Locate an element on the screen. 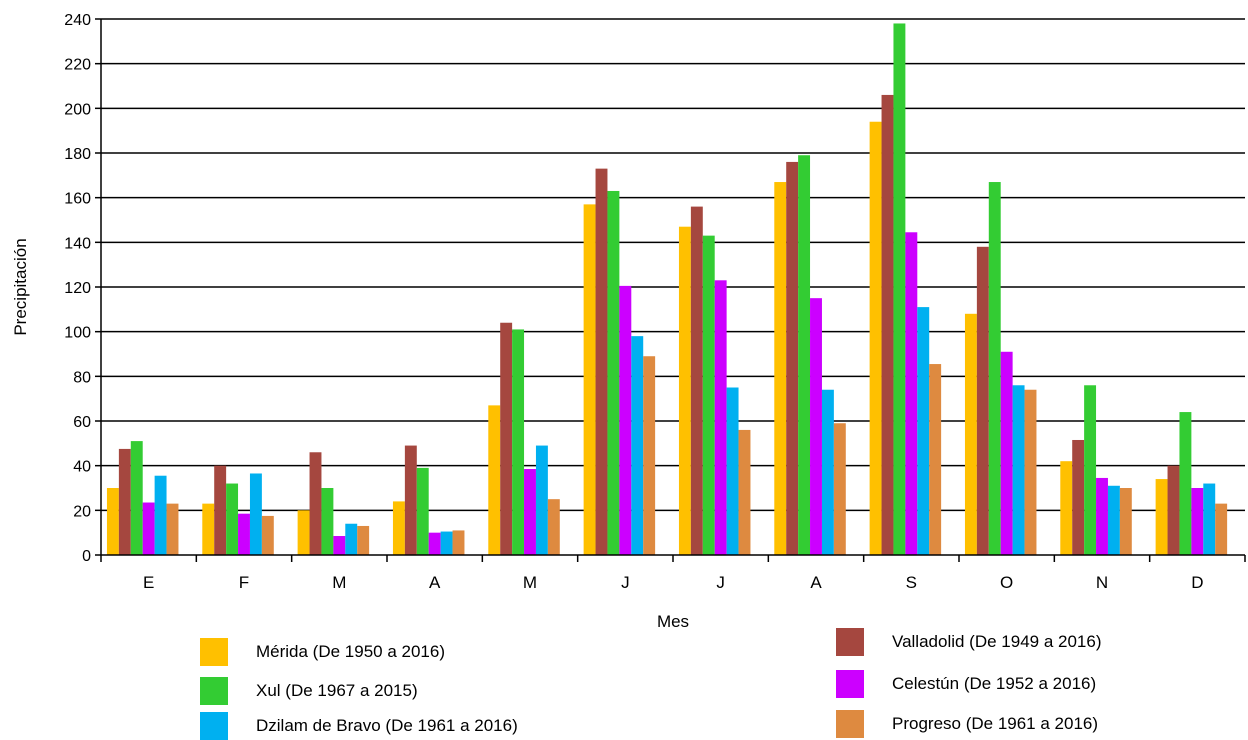  legend-swatch-progreso is located at coordinates (850, 724).